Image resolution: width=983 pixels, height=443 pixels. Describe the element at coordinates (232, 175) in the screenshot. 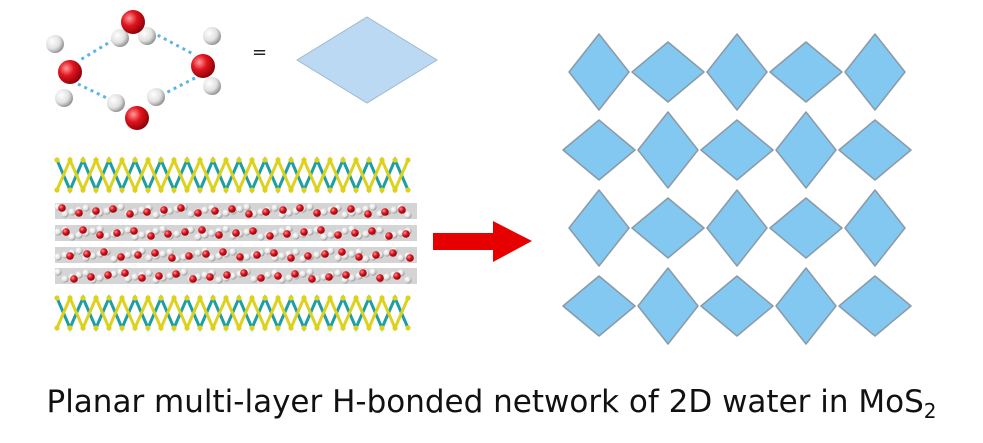

I see `mos2-layer-top` at that location.